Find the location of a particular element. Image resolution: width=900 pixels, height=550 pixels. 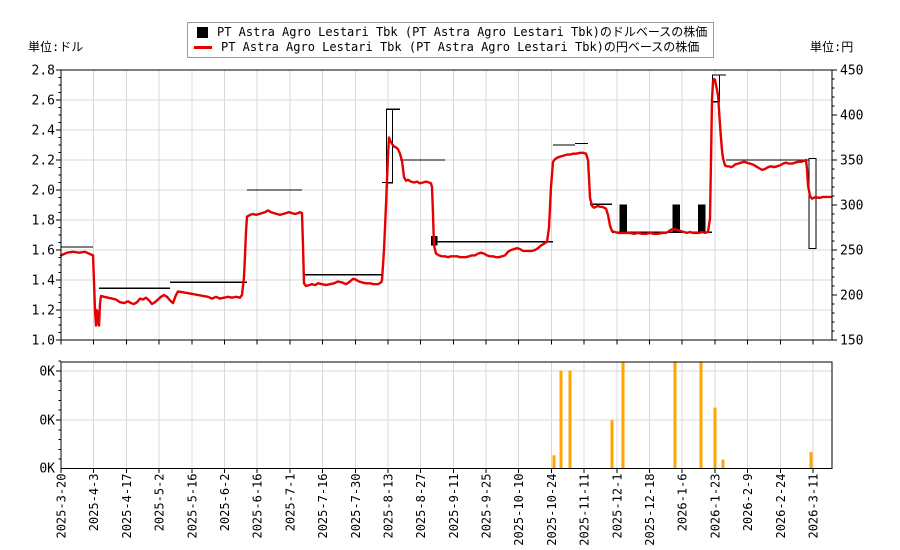

x-axis-date-label: 2025-6-2 is located at coordinates (225, 503).